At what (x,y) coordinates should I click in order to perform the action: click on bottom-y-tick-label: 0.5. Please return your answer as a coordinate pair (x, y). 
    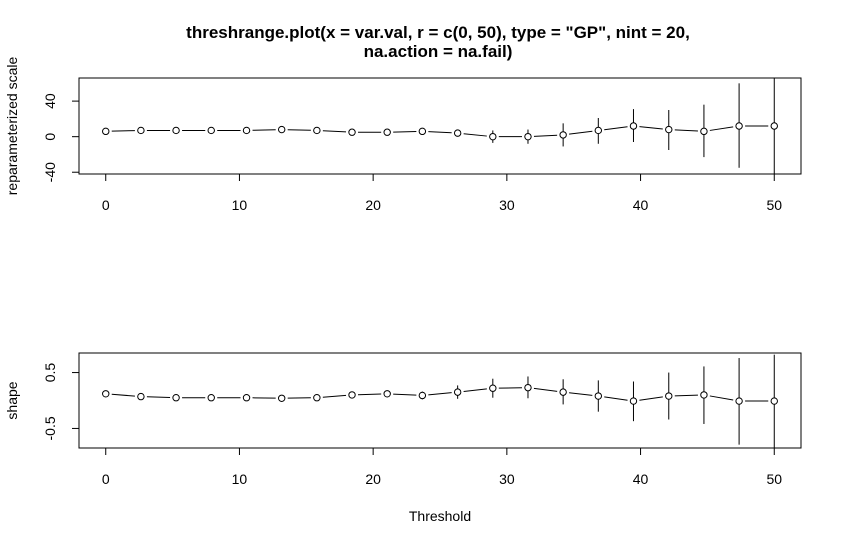
    Looking at the image, I should click on (50, 373).